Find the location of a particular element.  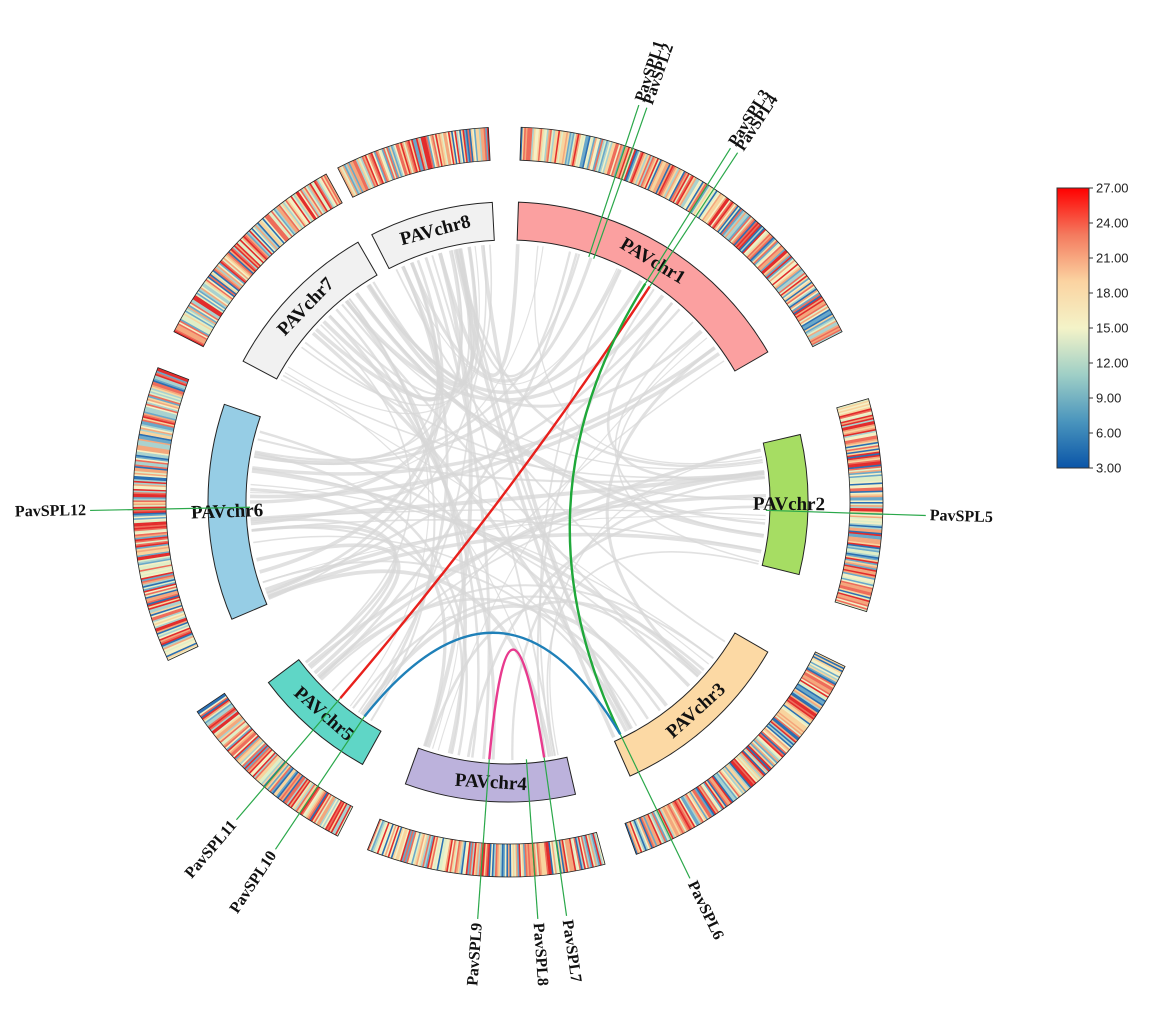

link-pavspl9-pavspl7 is located at coordinates (517, 704).